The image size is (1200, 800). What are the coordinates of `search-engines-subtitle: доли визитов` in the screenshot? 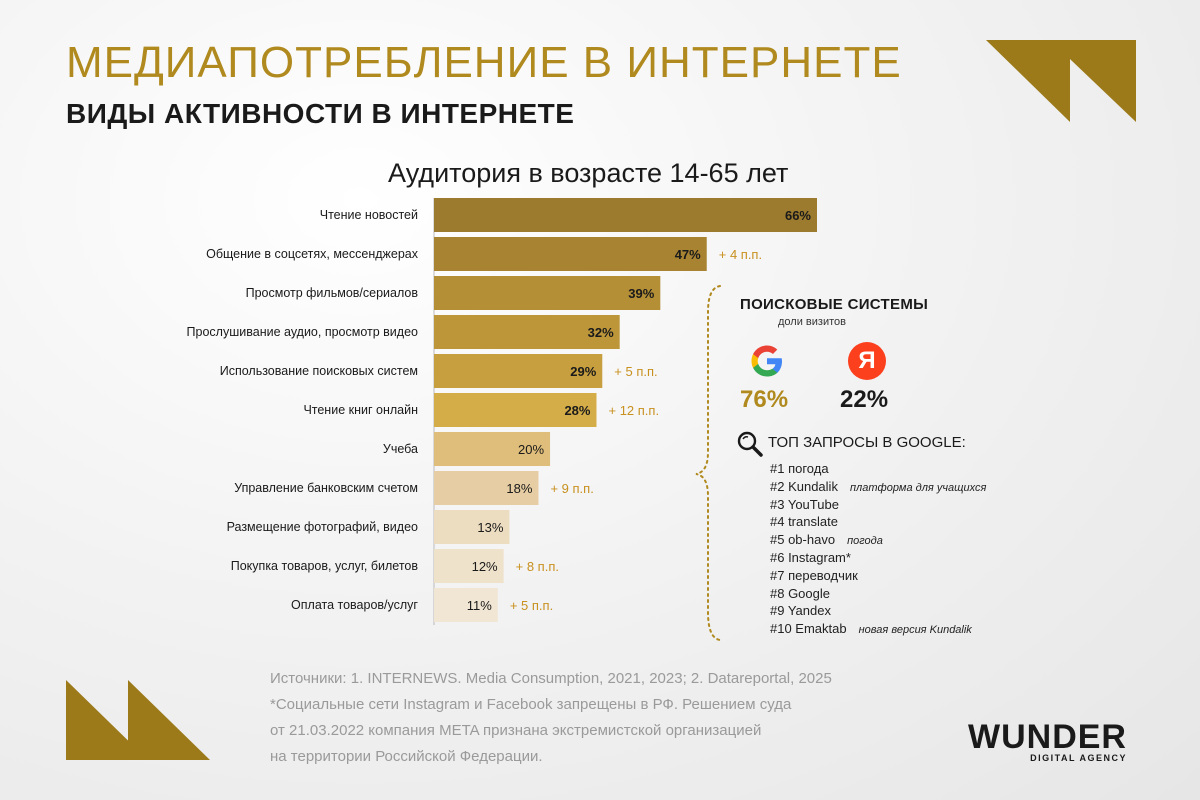 It's located at (812, 322).